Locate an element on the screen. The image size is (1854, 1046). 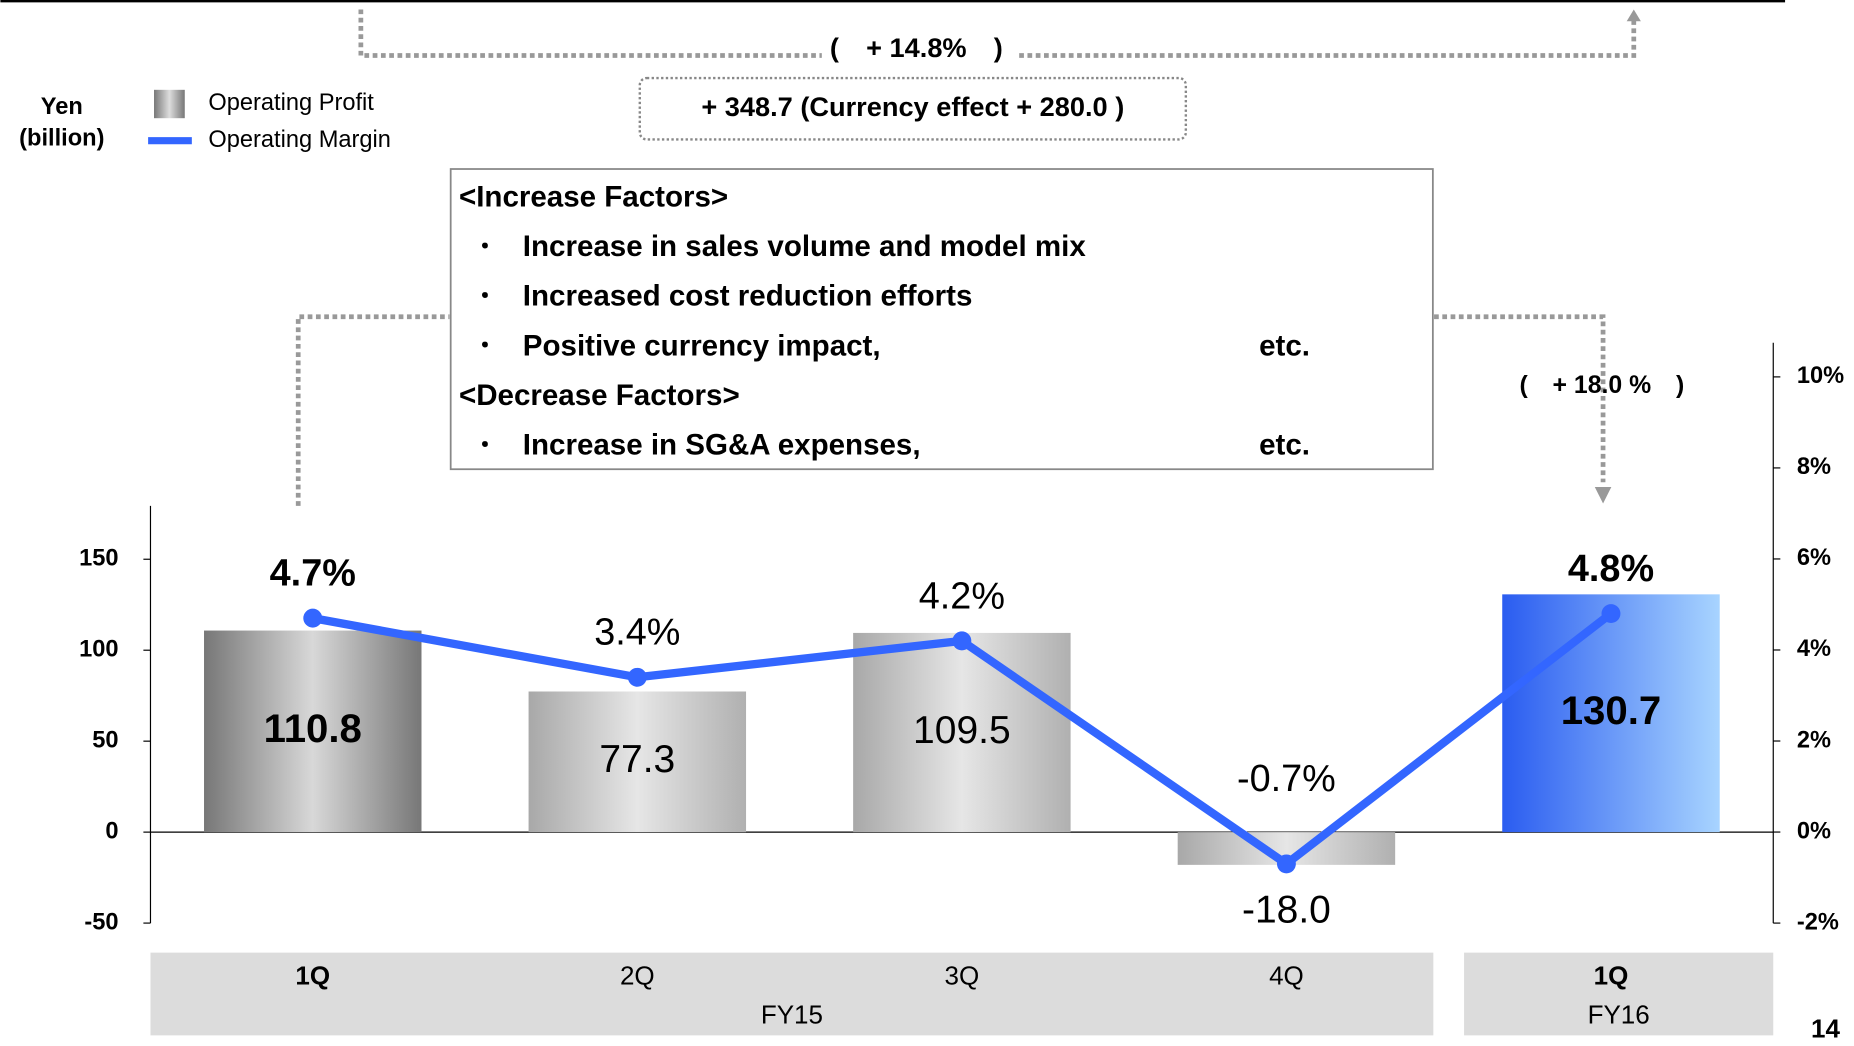
y2-tick-label: 6% is located at coordinates (1814, 558).